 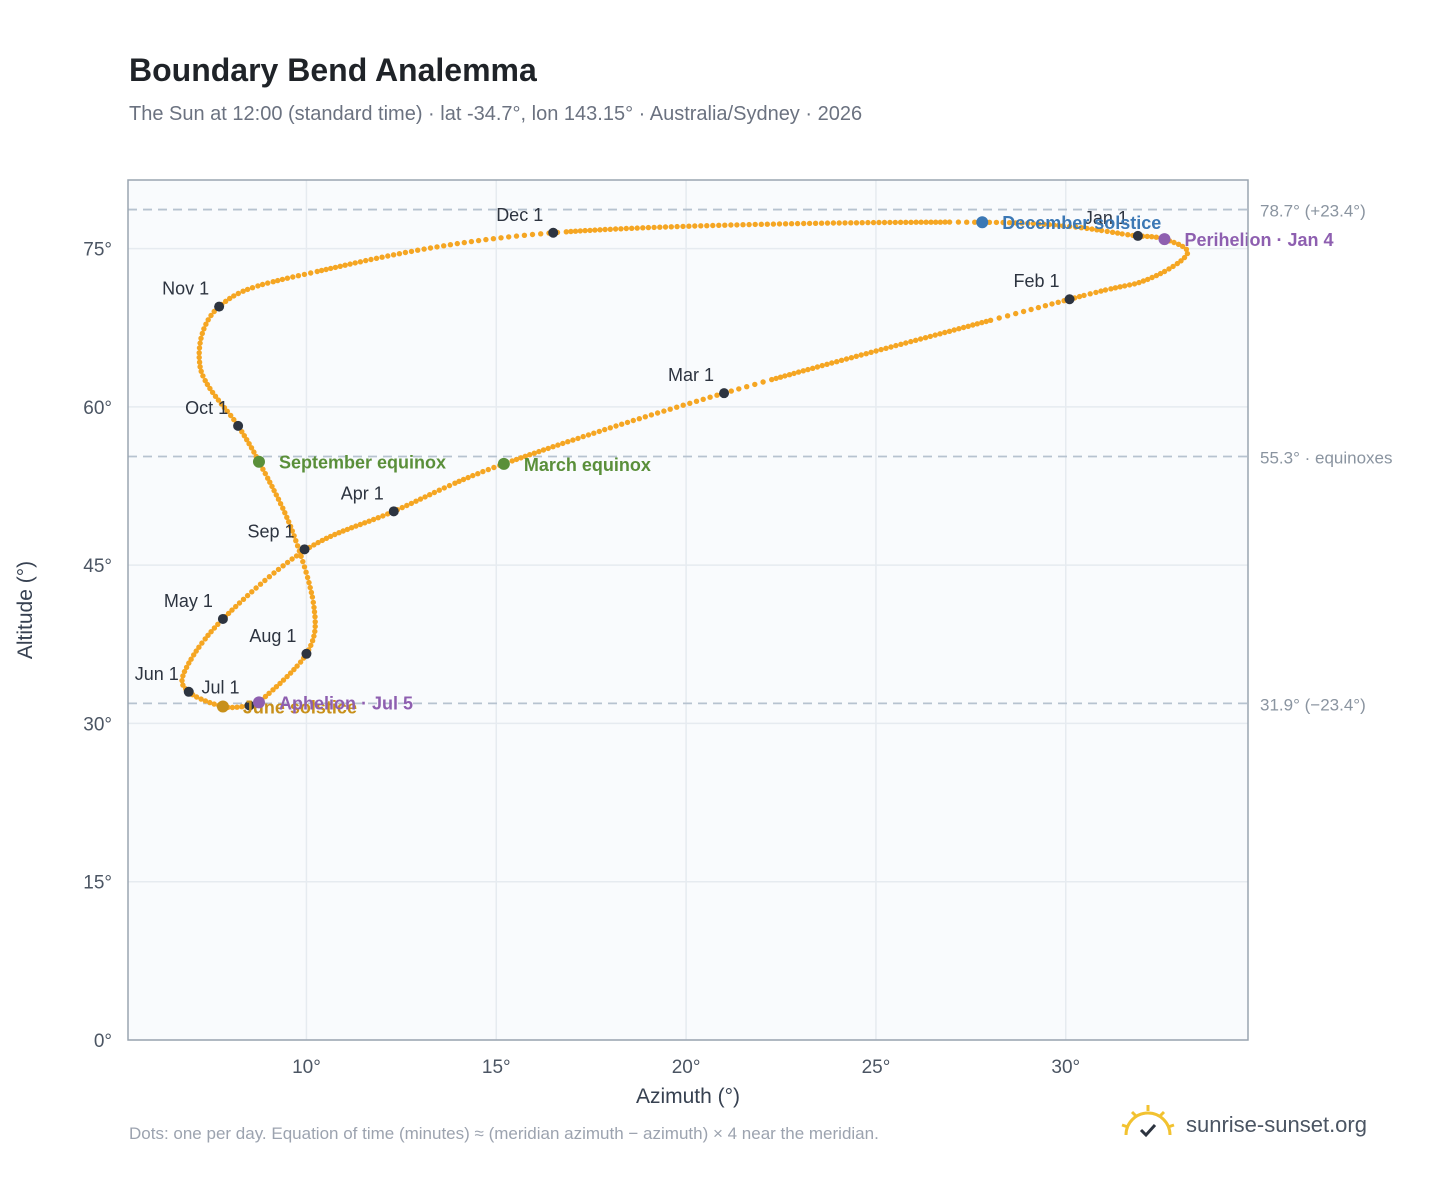 What do you see at coordinates (1106, 218) in the screenshot?
I see `month-marker-label: Jan 1` at bounding box center [1106, 218].